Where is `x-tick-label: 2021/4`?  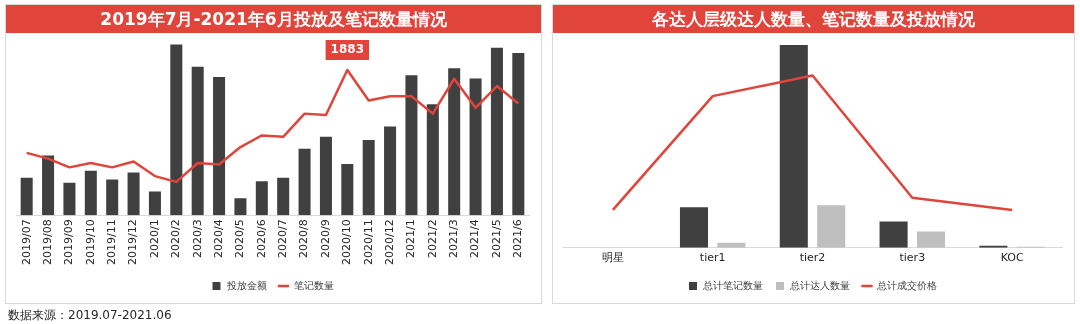 x-tick-label: 2021/4 is located at coordinates (475, 239).